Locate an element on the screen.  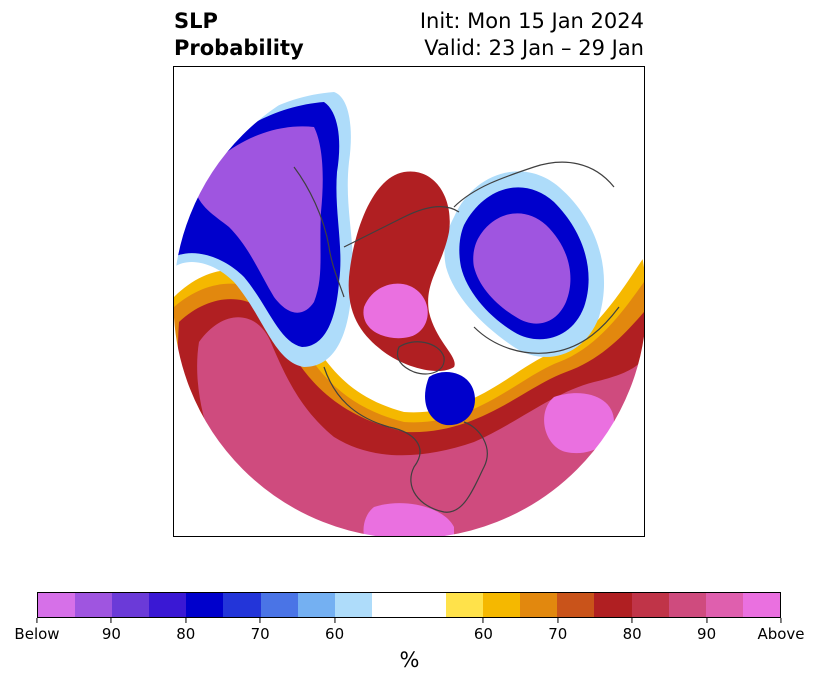
colorbar is located at coordinates (409, 605).